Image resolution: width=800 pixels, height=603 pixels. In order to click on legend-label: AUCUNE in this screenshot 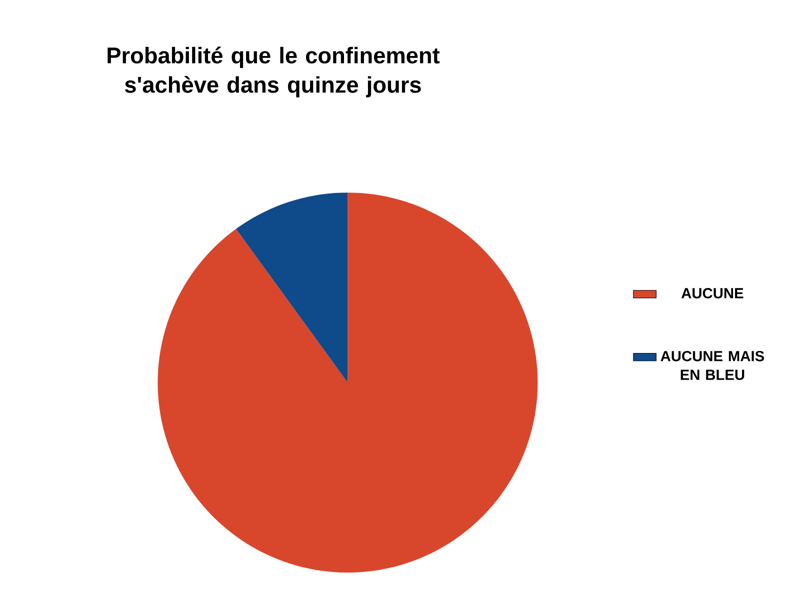, I will do `click(712, 293)`.